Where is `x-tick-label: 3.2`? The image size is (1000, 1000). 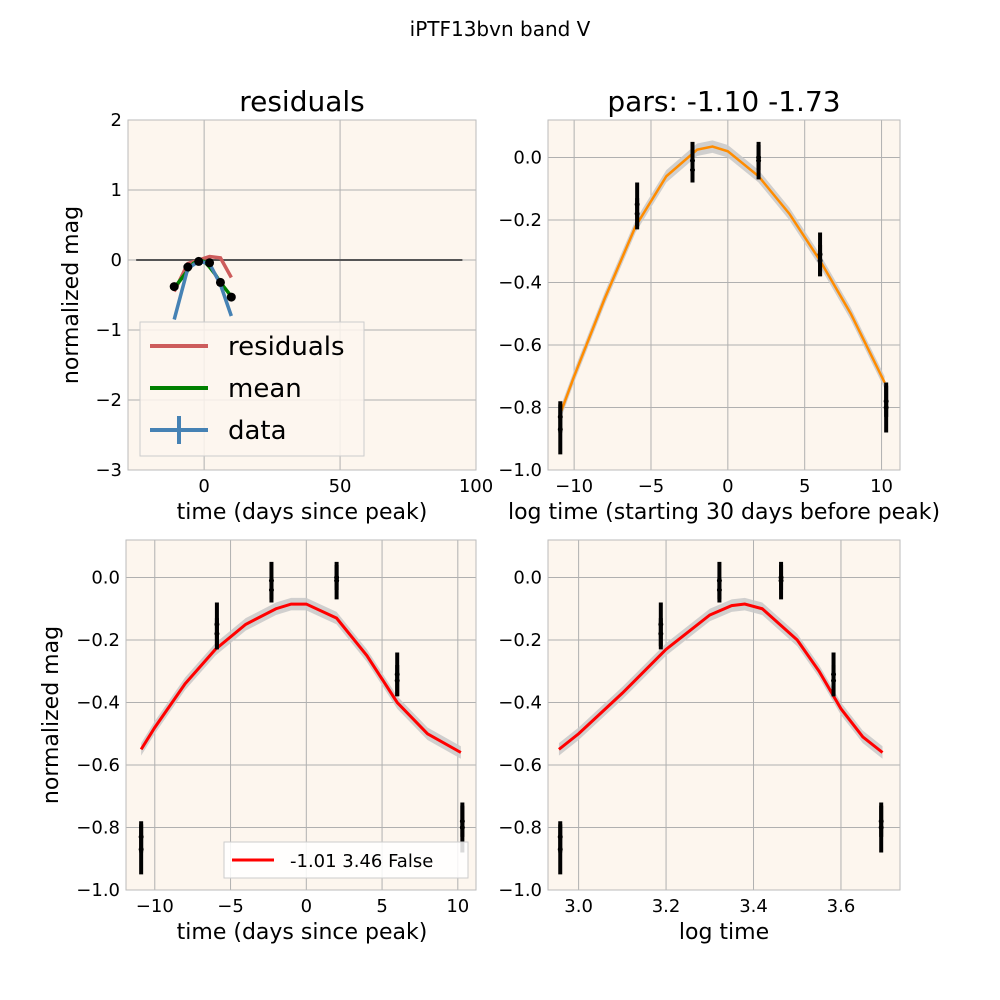
x-tick-label: 3.2 is located at coordinates (666, 906).